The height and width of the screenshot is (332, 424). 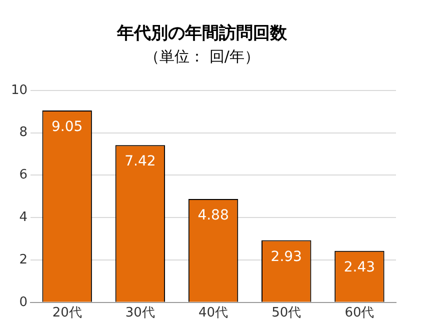 I want to click on y-tick-label: 10, so click(x=19, y=90).